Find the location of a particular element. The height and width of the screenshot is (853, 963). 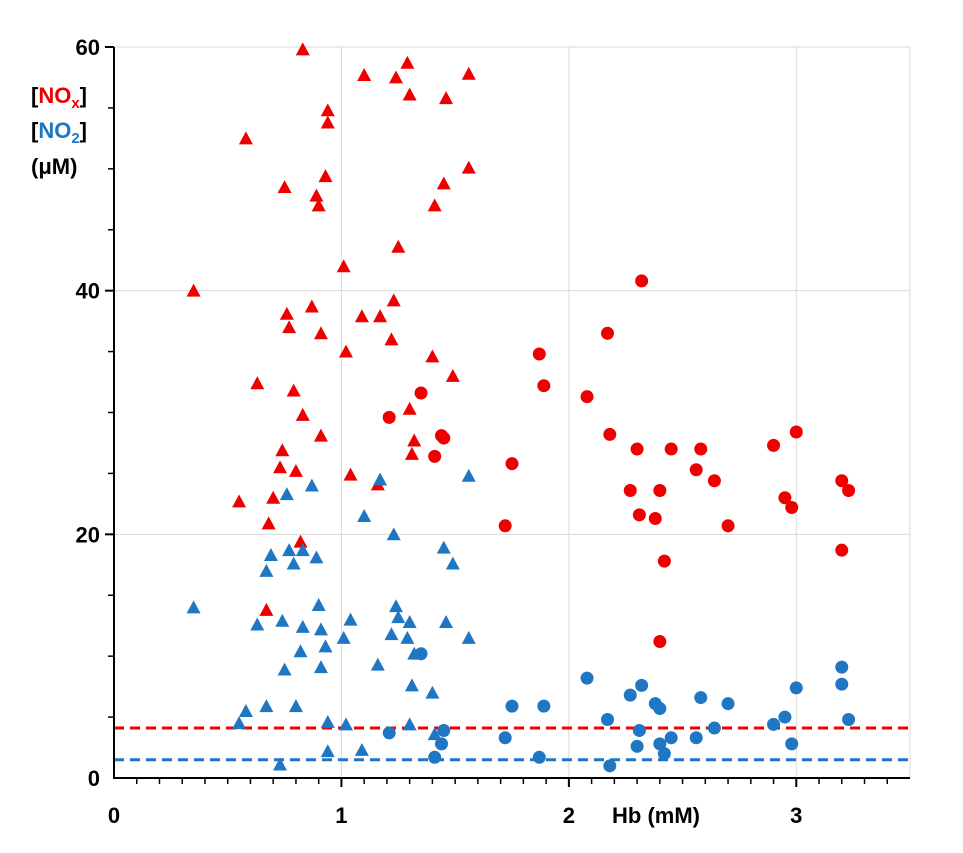

y-axis-title-subscript: x is located at coordinates (75, 103).